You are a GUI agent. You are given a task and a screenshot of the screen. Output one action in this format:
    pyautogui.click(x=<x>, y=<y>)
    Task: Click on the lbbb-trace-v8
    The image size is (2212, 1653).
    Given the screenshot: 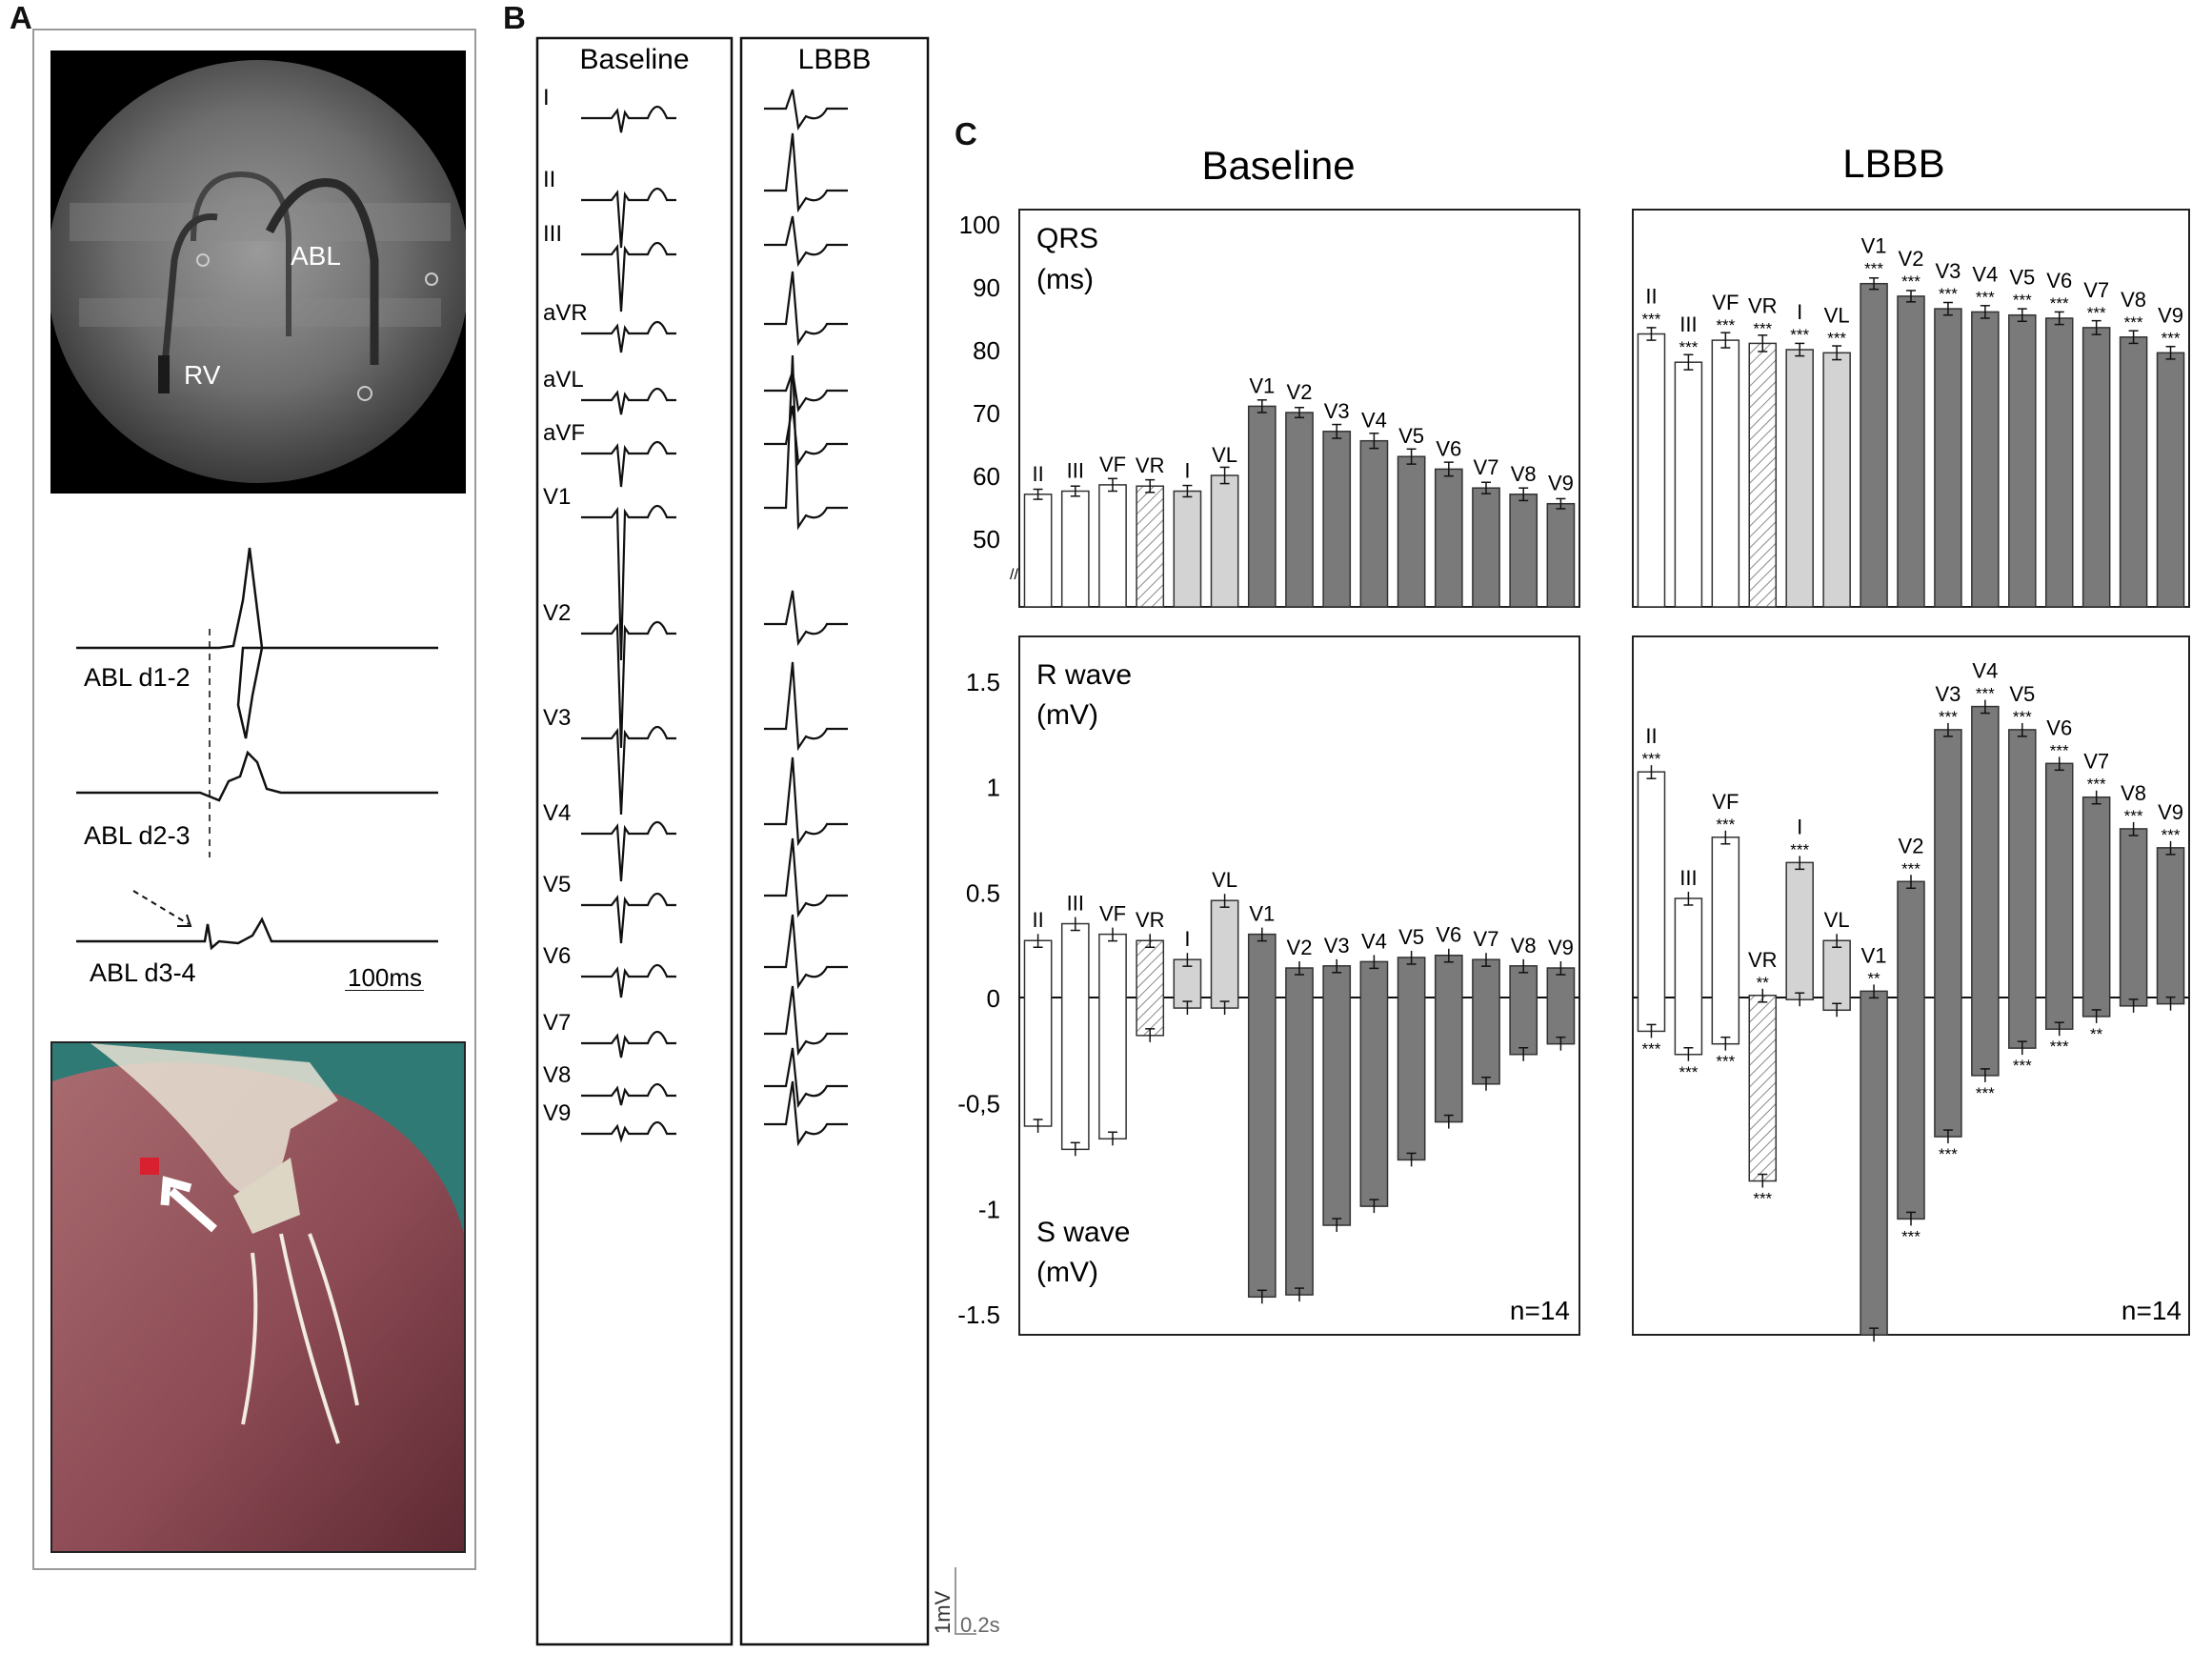 What is the action you would take?
    pyautogui.click(x=806, y=1078)
    